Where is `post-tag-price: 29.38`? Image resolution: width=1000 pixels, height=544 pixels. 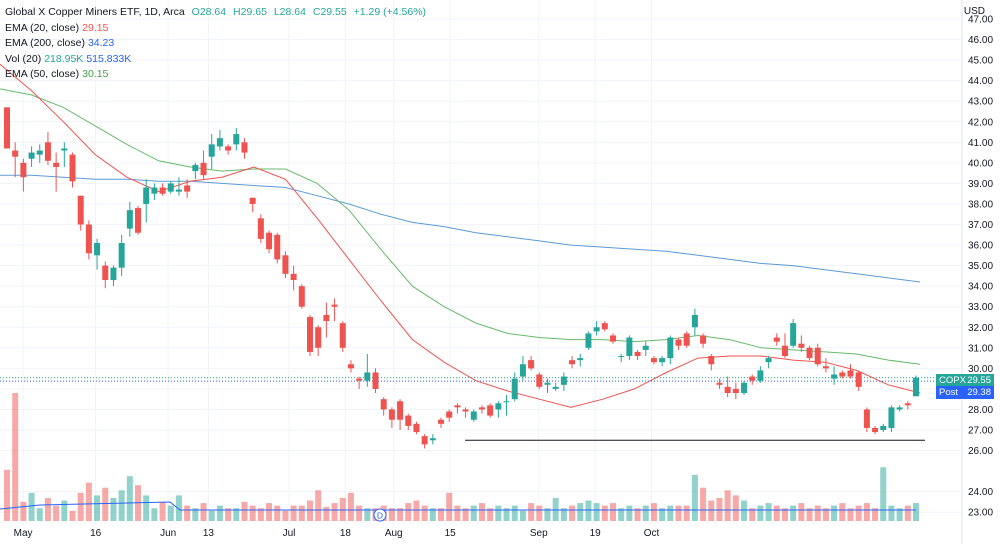
post-tag-price: 29.38 is located at coordinates (979, 392).